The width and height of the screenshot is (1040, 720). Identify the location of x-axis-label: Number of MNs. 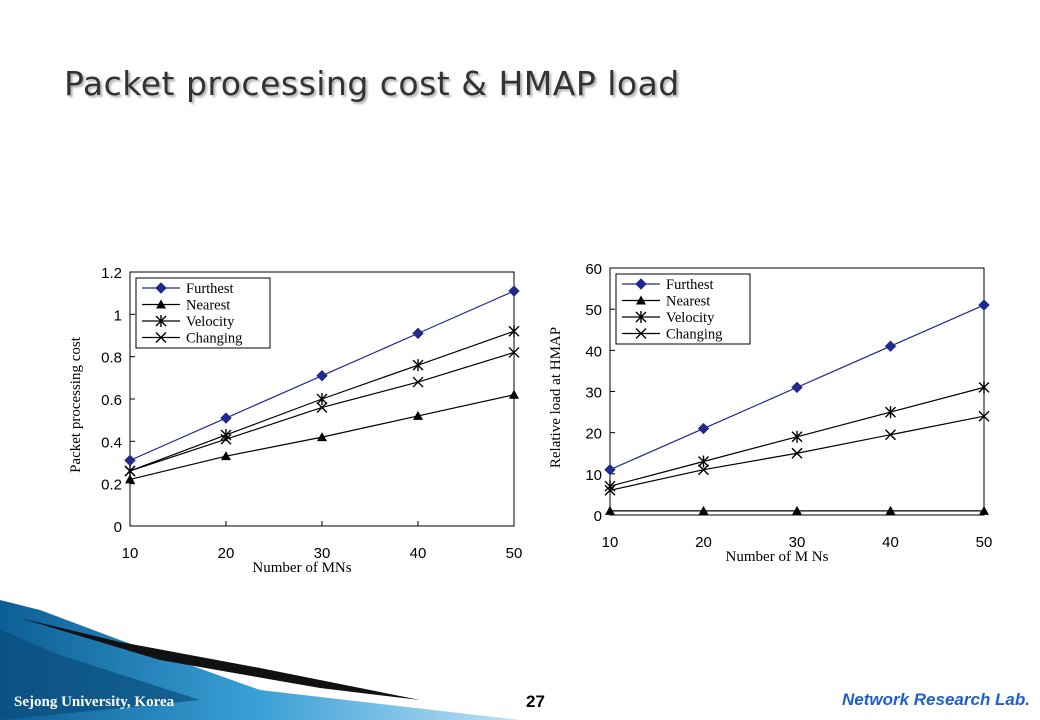
(301, 568).